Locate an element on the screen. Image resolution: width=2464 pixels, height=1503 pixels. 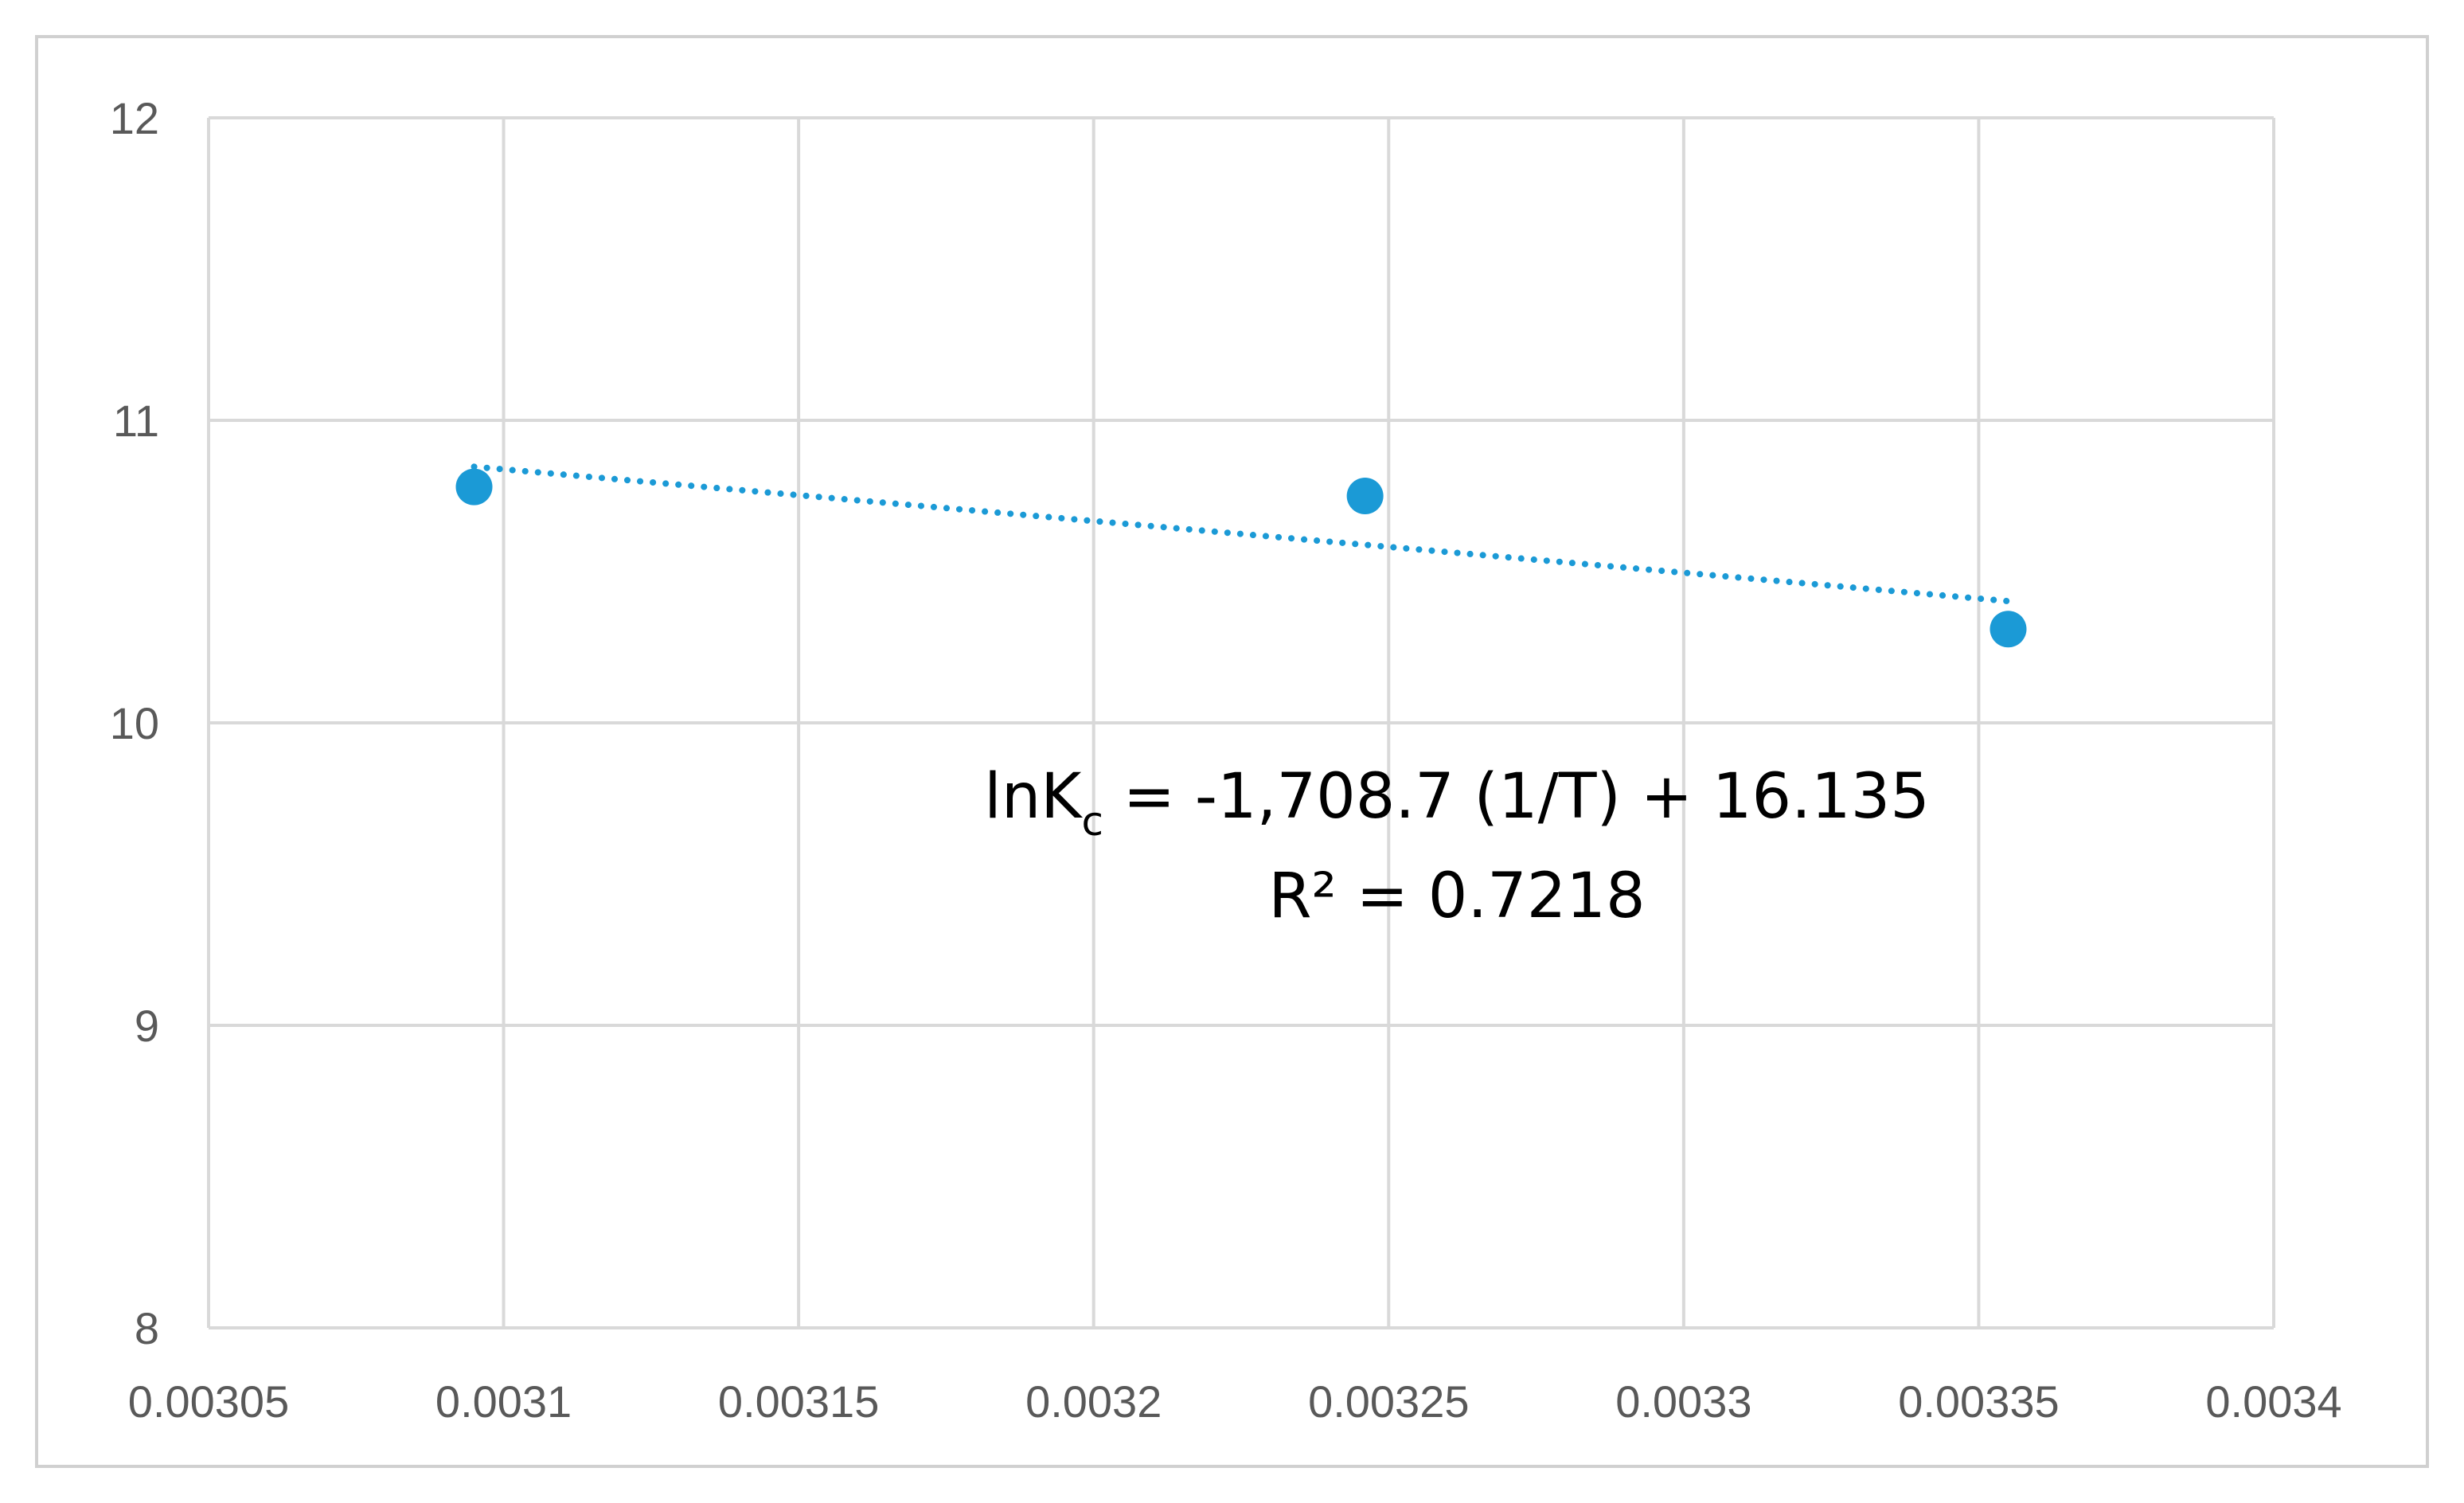
trendline-line is located at coordinates (1241, 534).